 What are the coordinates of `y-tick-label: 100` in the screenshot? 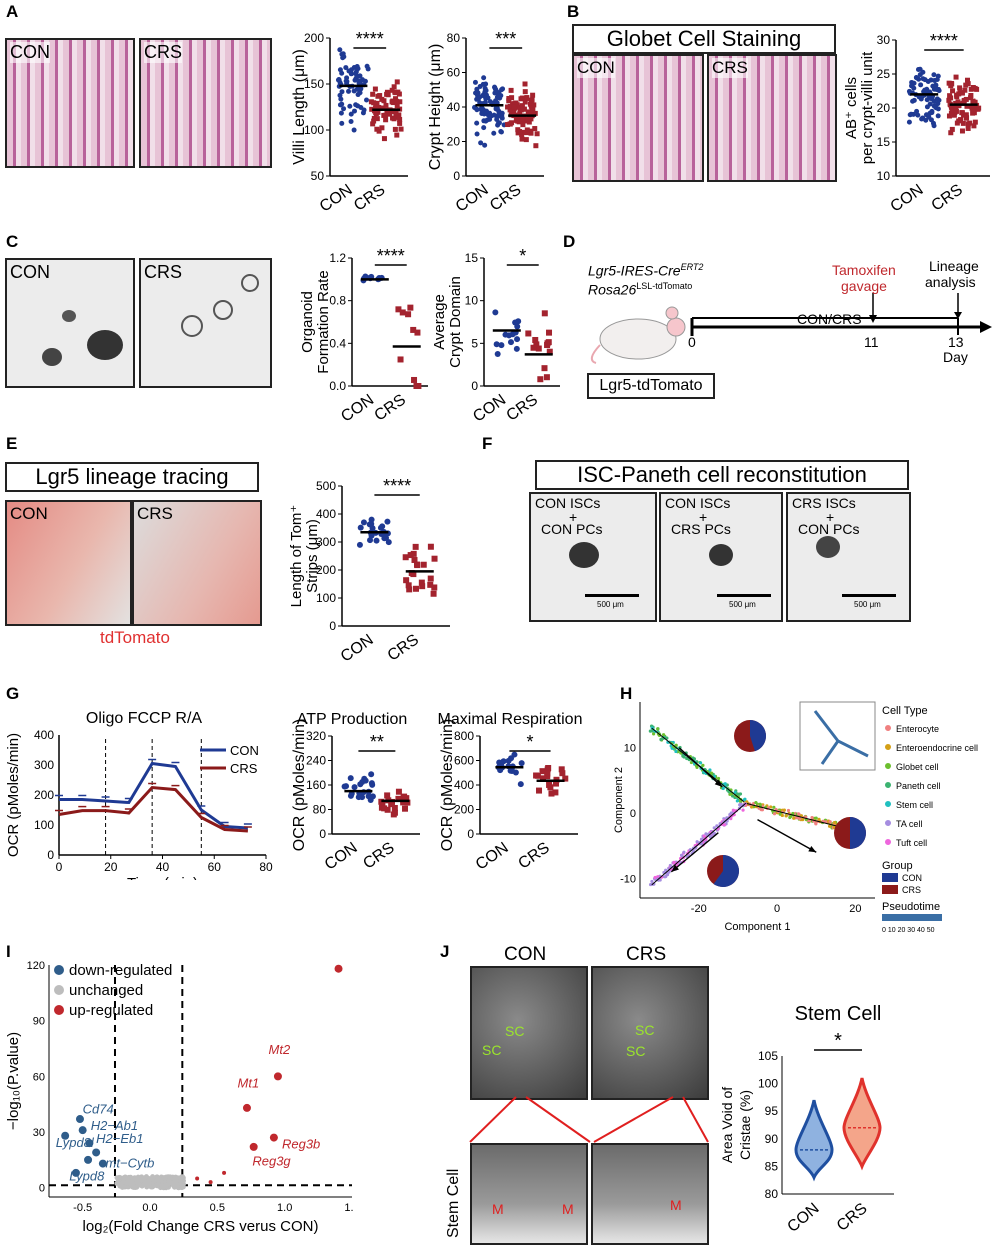 It's located at (326, 598).